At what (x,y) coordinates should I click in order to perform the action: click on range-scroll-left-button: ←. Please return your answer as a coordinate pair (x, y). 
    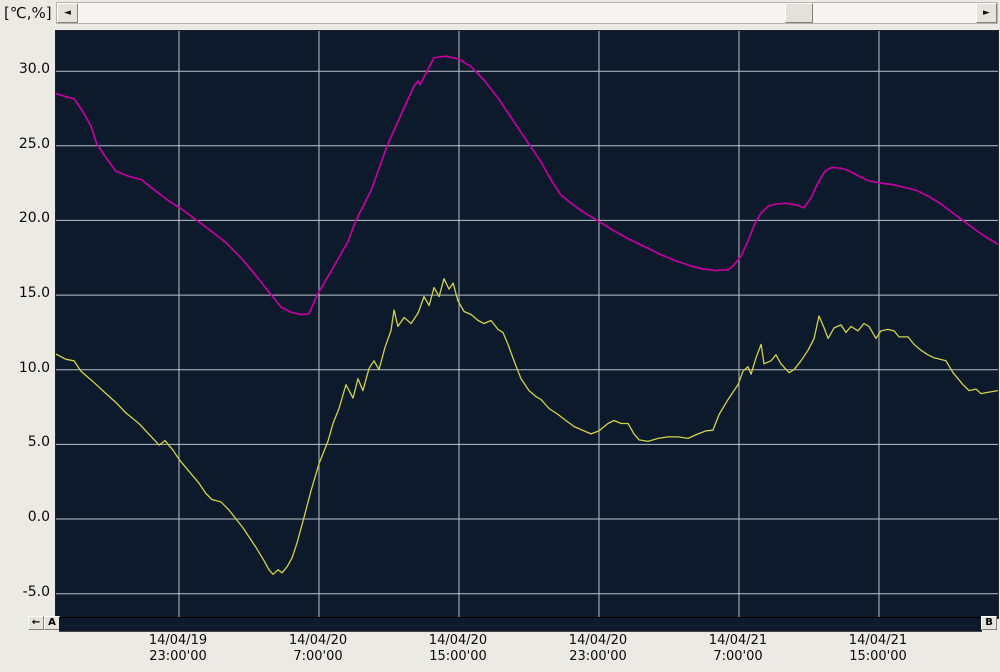
    Looking at the image, I should click on (36, 623).